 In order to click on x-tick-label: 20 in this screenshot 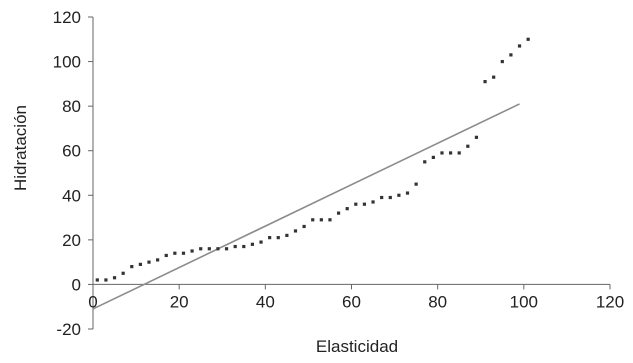, I will do `click(179, 301)`.